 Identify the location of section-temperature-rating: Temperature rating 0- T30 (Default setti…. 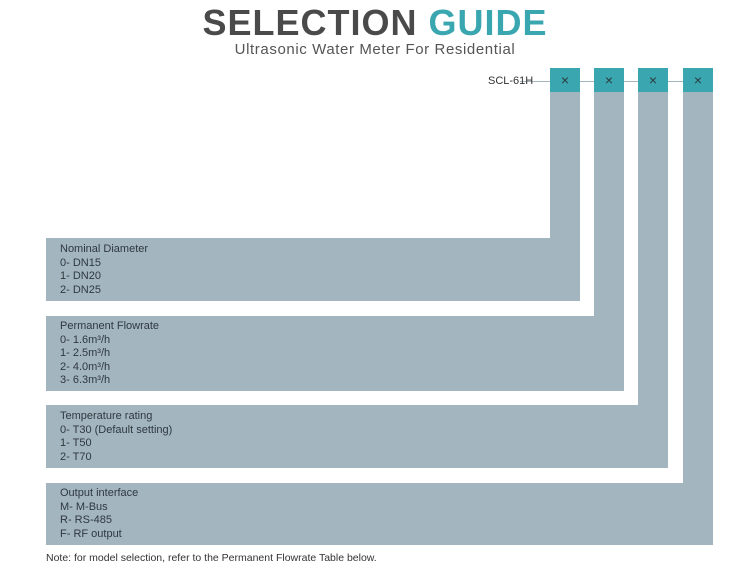
(116, 437).